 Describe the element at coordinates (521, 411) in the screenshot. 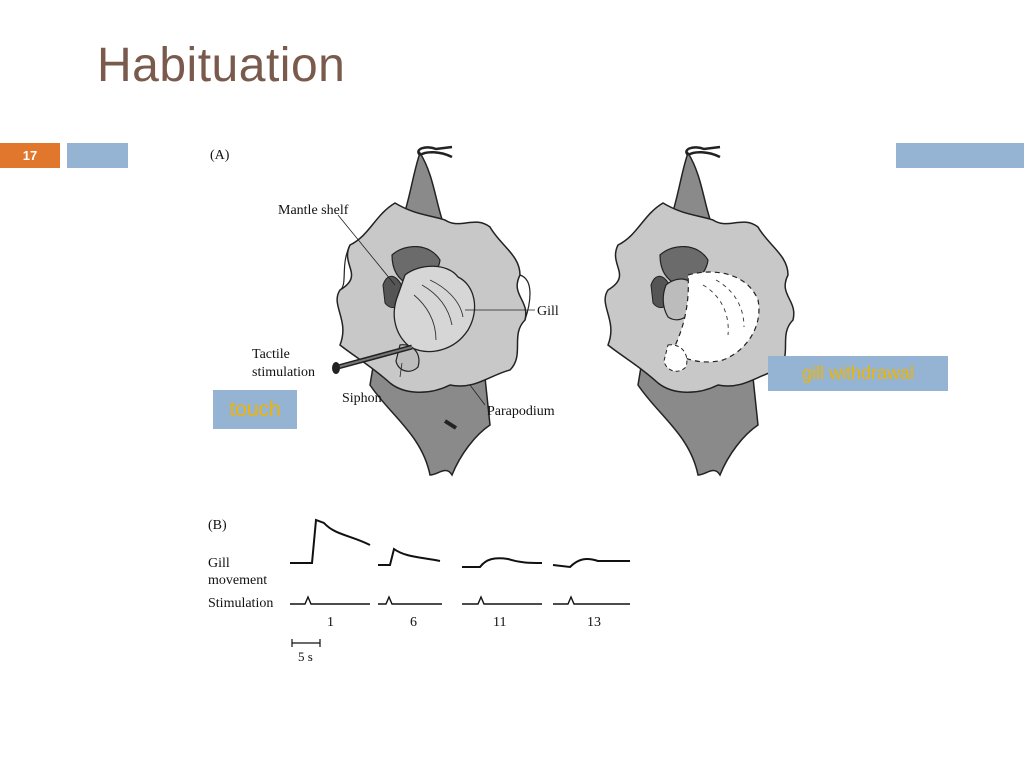

I see `label-parapodium: Parapodium` at that location.